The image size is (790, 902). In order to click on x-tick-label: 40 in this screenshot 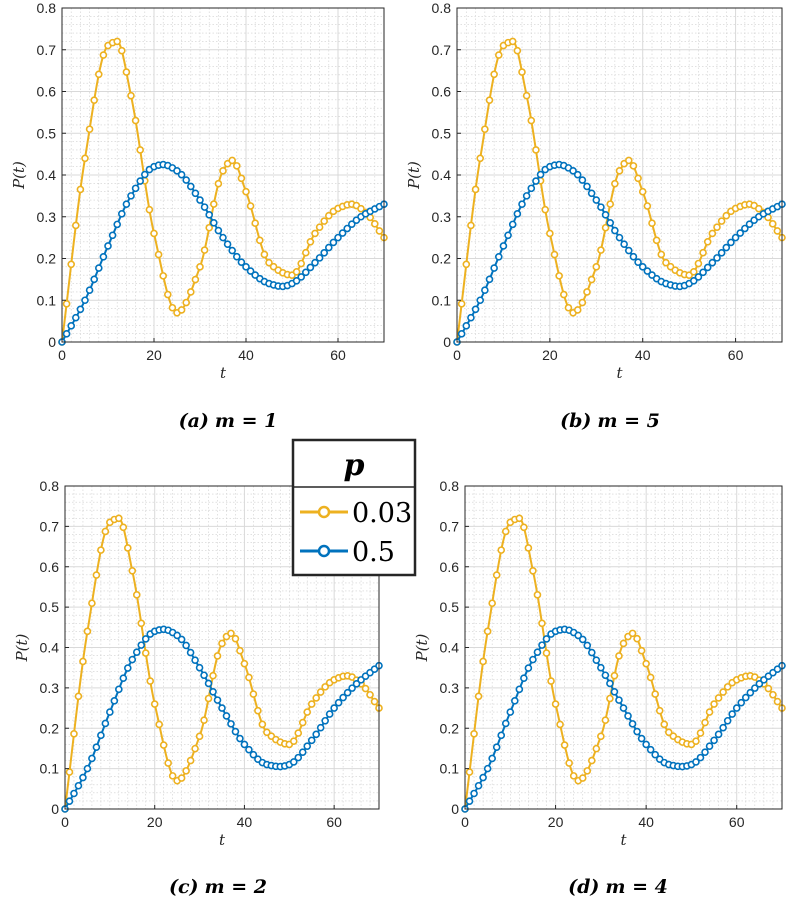, I will do `click(643, 355)`.